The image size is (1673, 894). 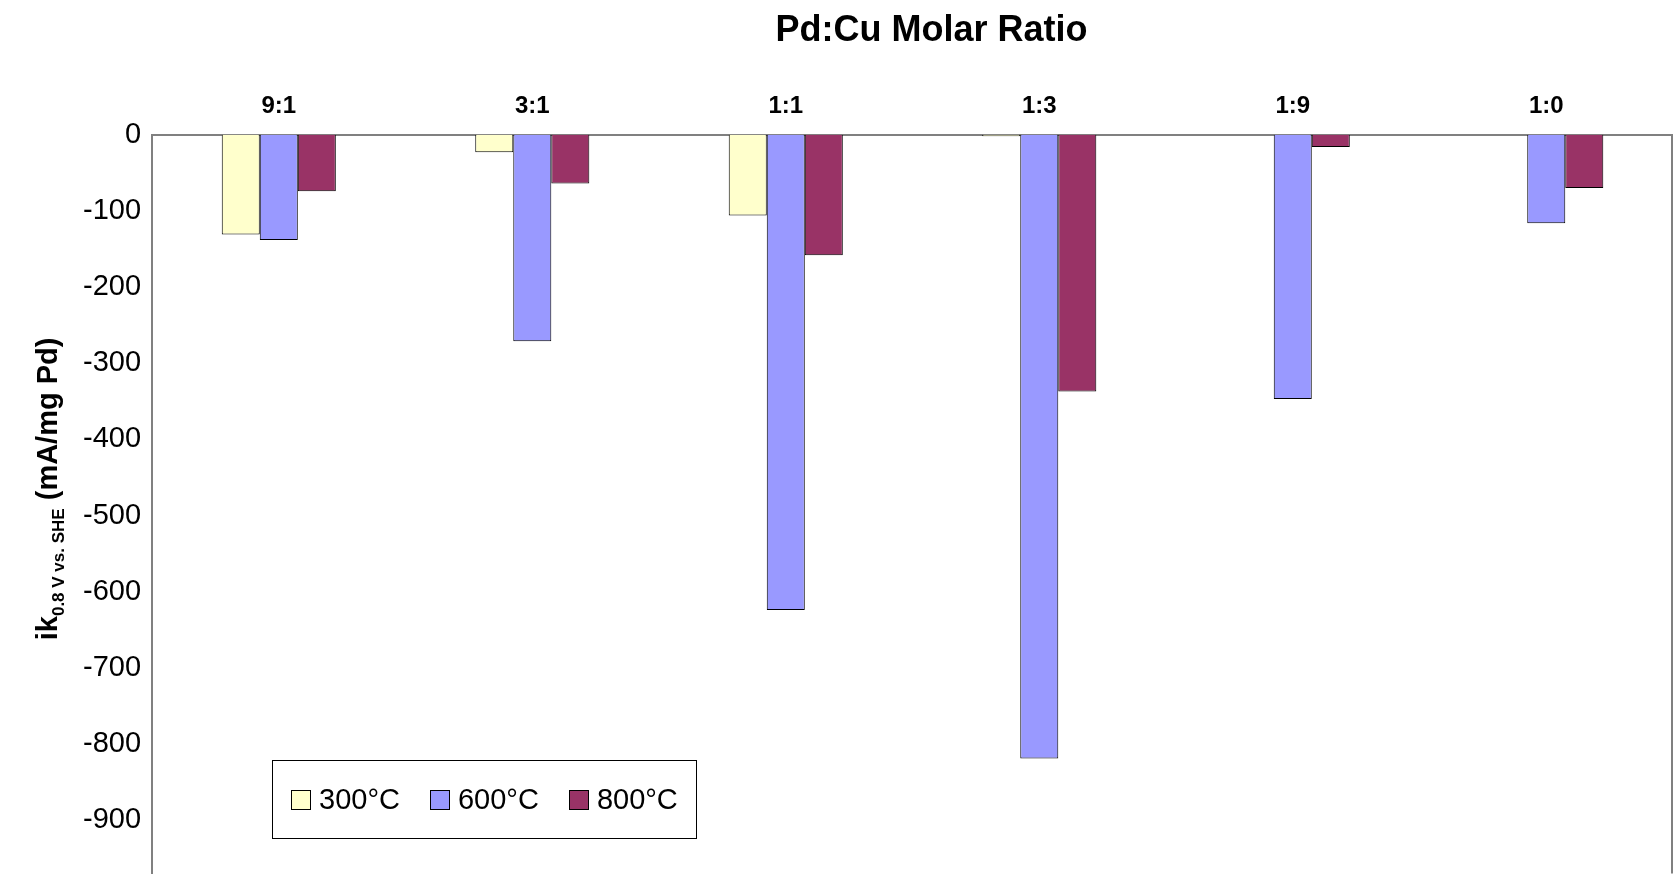 What do you see at coordinates (112, 513) in the screenshot?
I see `y-tick-label: -500` at bounding box center [112, 513].